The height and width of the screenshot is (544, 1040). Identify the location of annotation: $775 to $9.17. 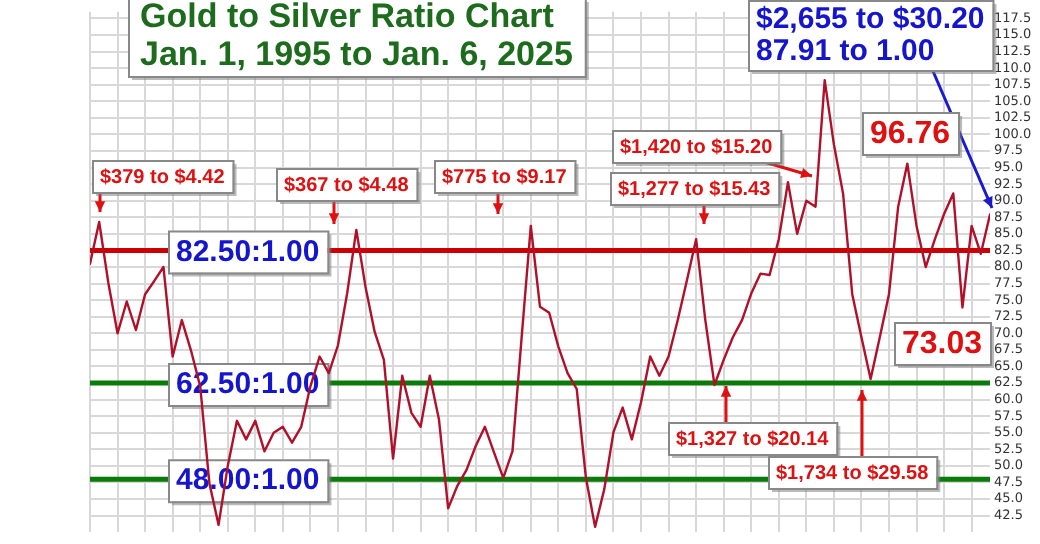
(505, 177).